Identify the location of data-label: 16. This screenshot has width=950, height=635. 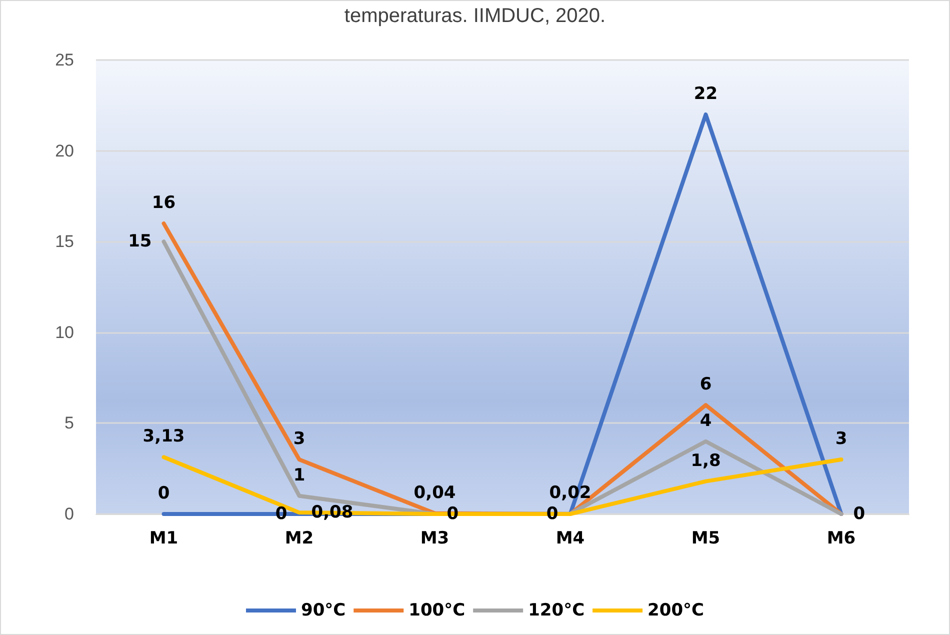
(164, 202).